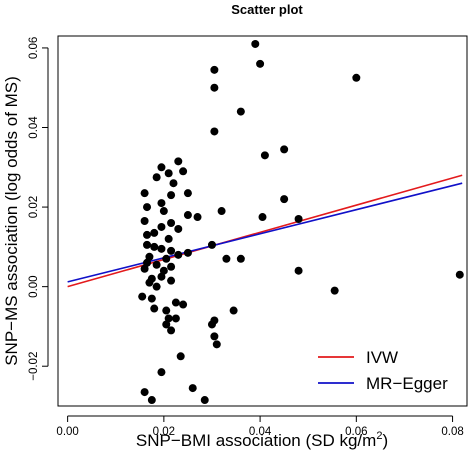 The height and width of the screenshot is (474, 474). Describe the element at coordinates (34, 366) in the screenshot. I see `y-tick-label: −0.02` at that location.